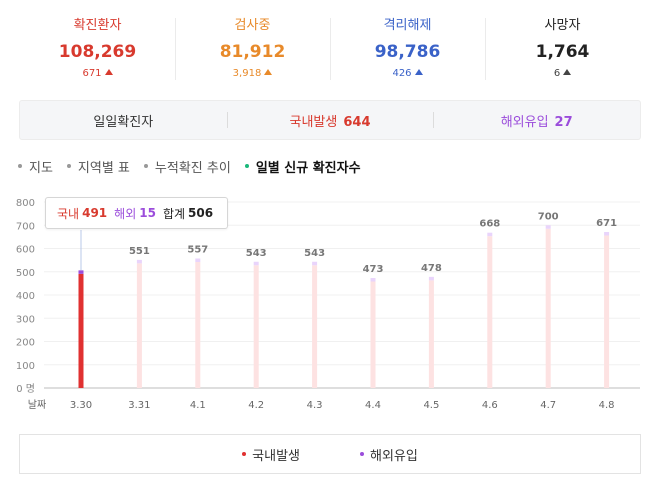 Image resolution: width=661 pixels, height=482 pixels. What do you see at coordinates (373, 405) in the screenshot?
I see `x-tick-label: 4.4` at bounding box center [373, 405].